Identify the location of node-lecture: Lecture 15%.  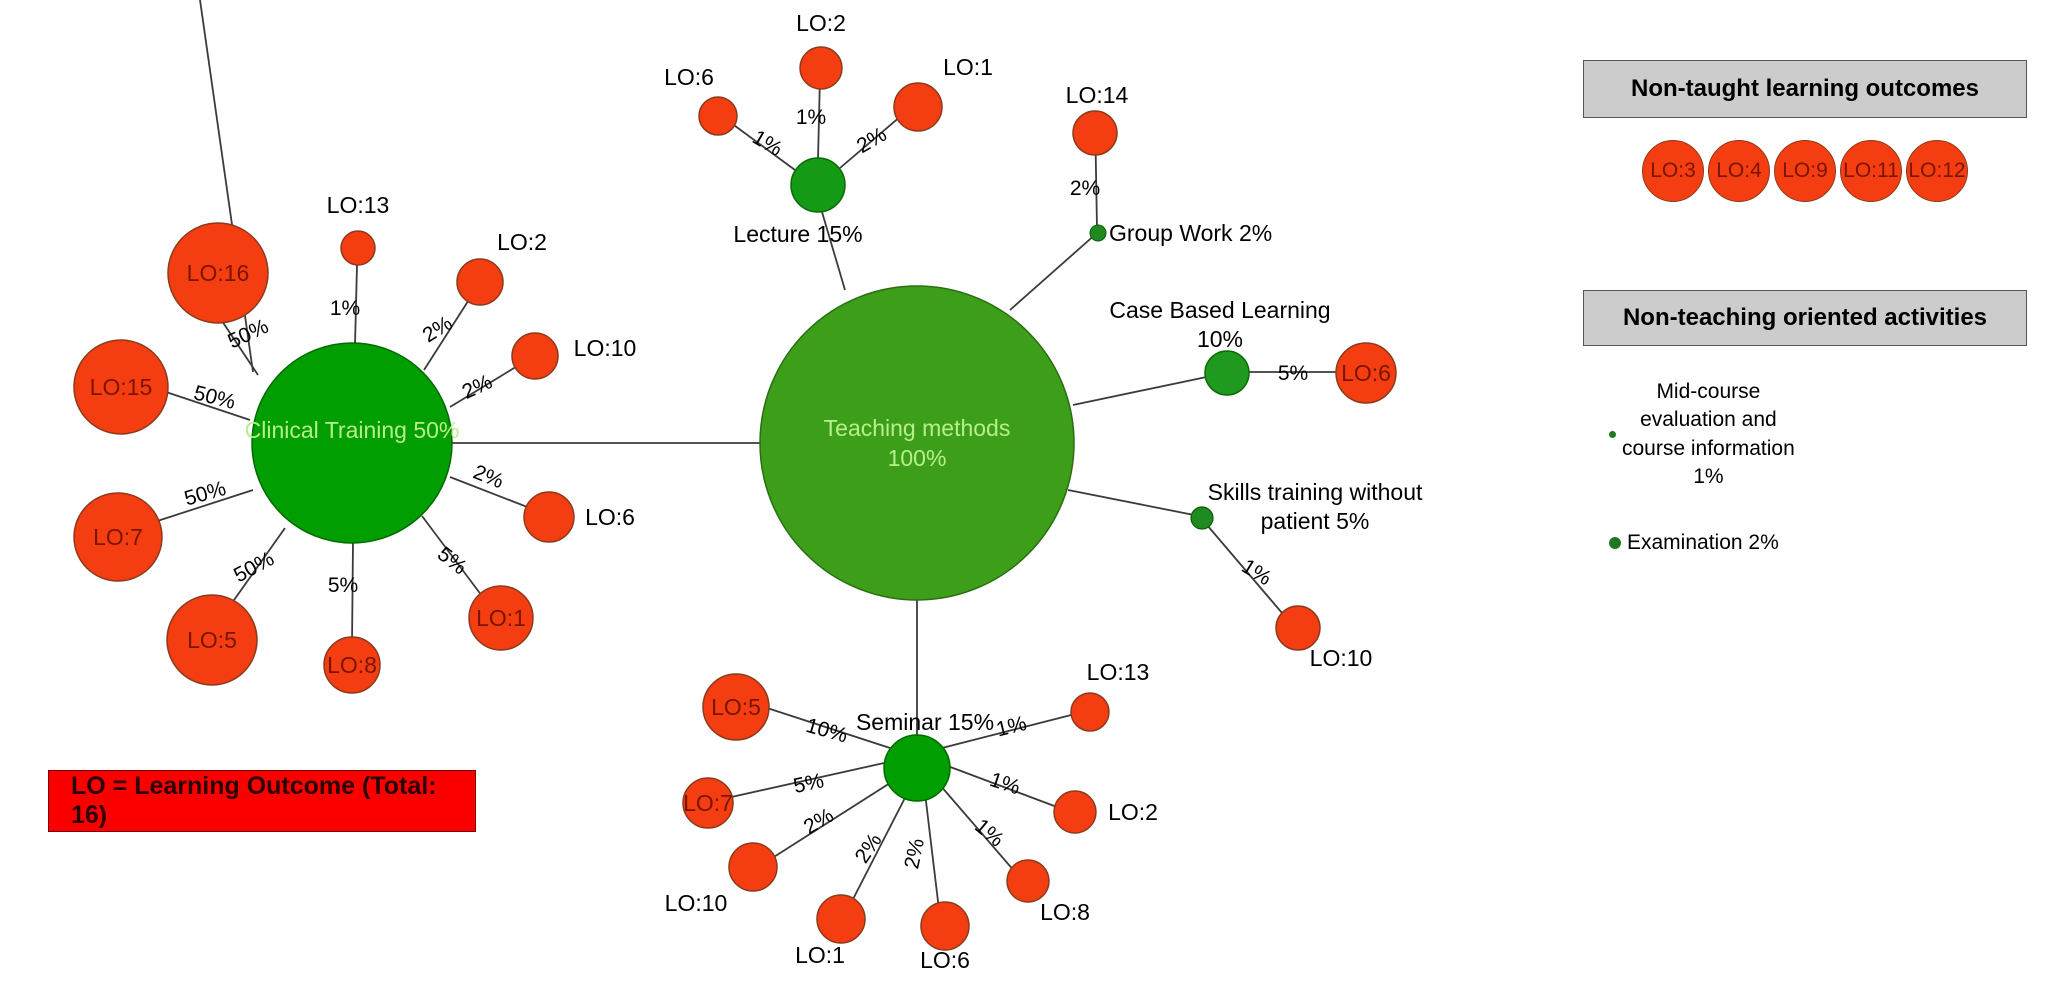
(798, 202).